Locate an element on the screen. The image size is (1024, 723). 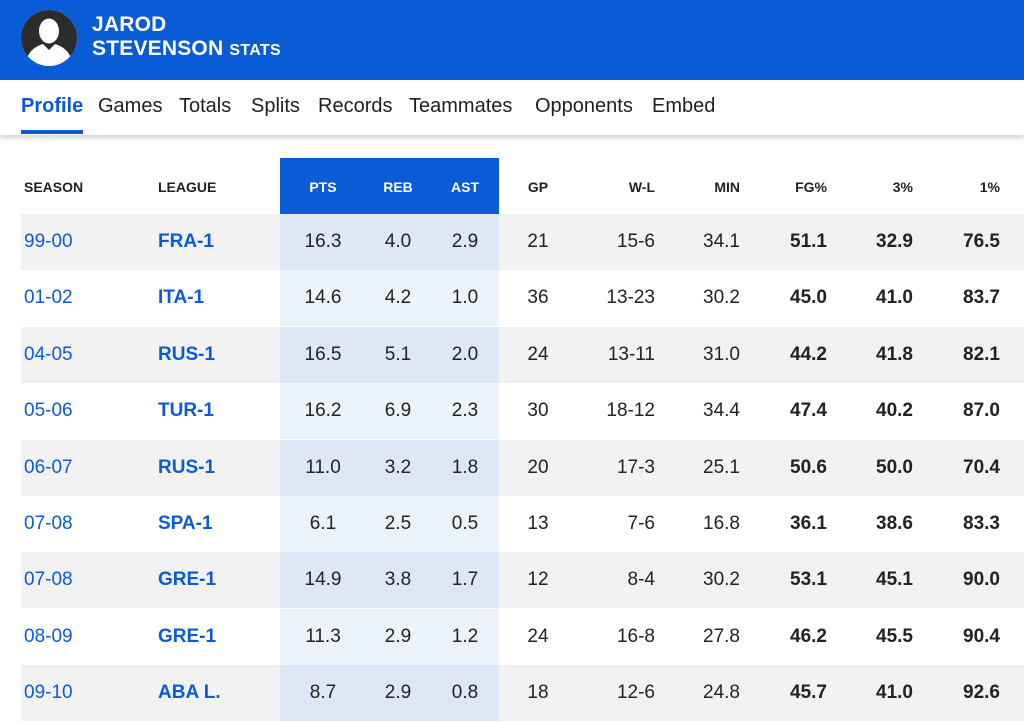
cell-ast: 2.9 is located at coordinates (465, 241).